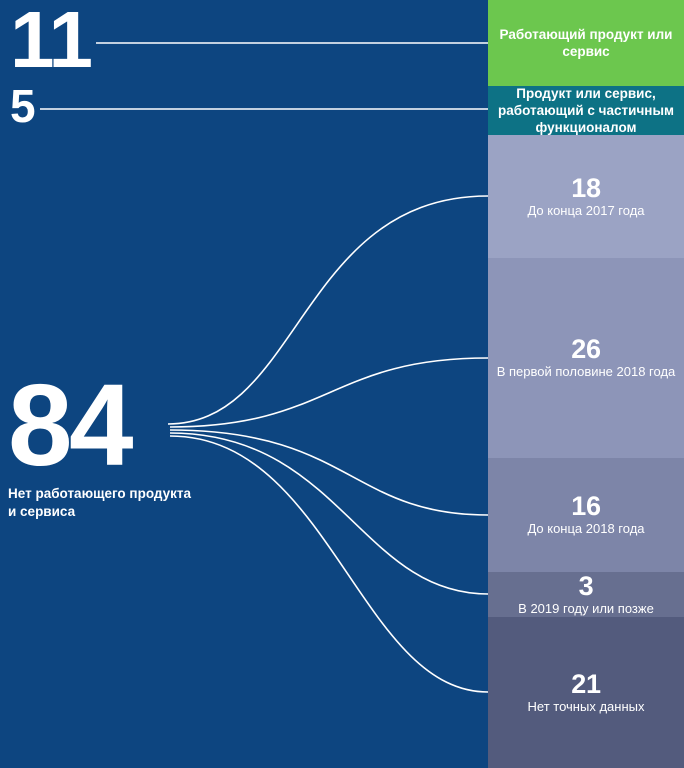 Image resolution: width=684 pixels, height=768 pixels. I want to click on category-title: В 2019 году или позже, so click(586, 608).